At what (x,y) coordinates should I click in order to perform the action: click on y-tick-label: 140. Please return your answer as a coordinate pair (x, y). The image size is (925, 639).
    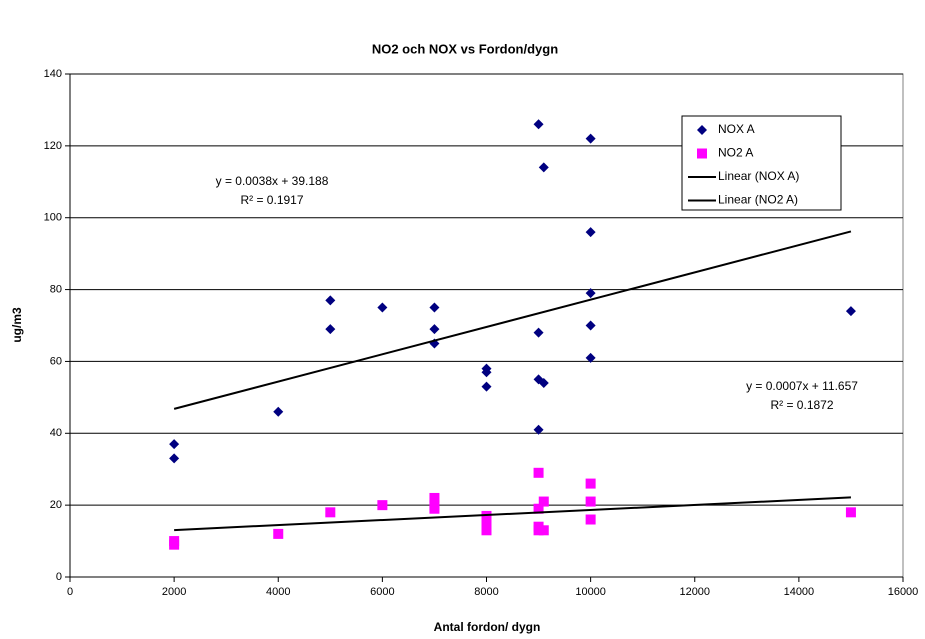
    Looking at the image, I should click on (53, 74).